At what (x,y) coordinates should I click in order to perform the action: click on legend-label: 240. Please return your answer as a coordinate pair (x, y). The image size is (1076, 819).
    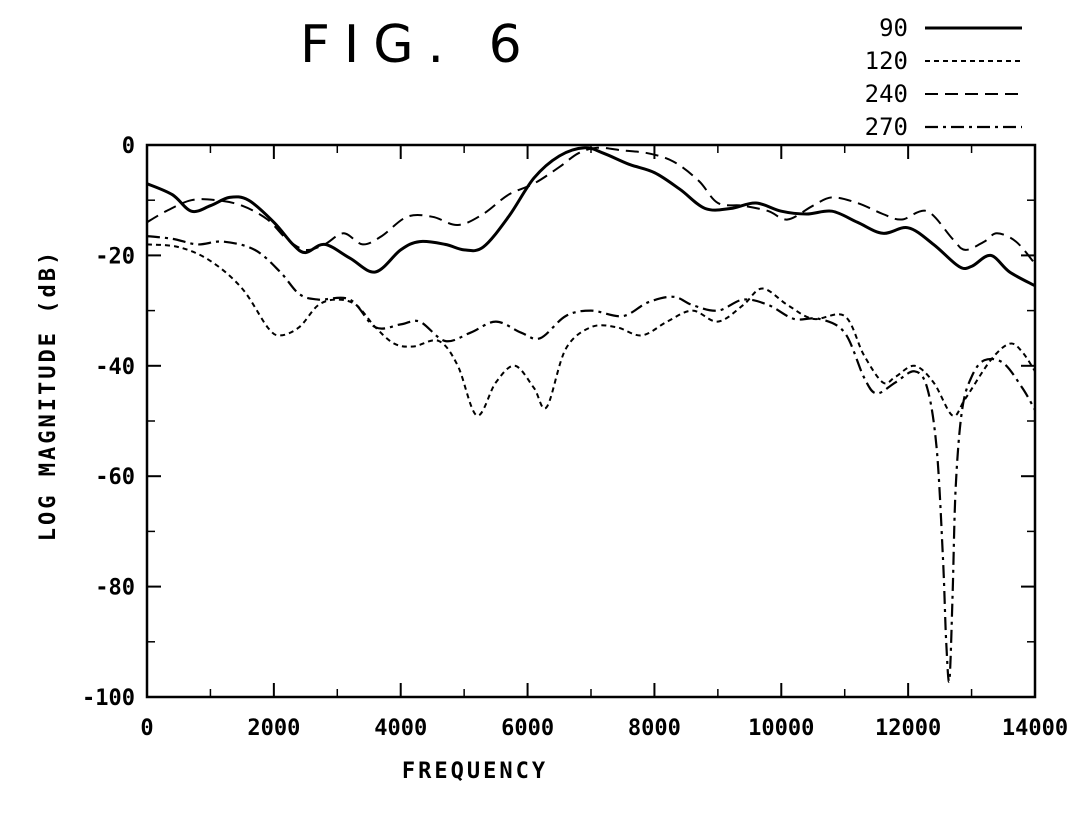
    Looking at the image, I should click on (886, 94).